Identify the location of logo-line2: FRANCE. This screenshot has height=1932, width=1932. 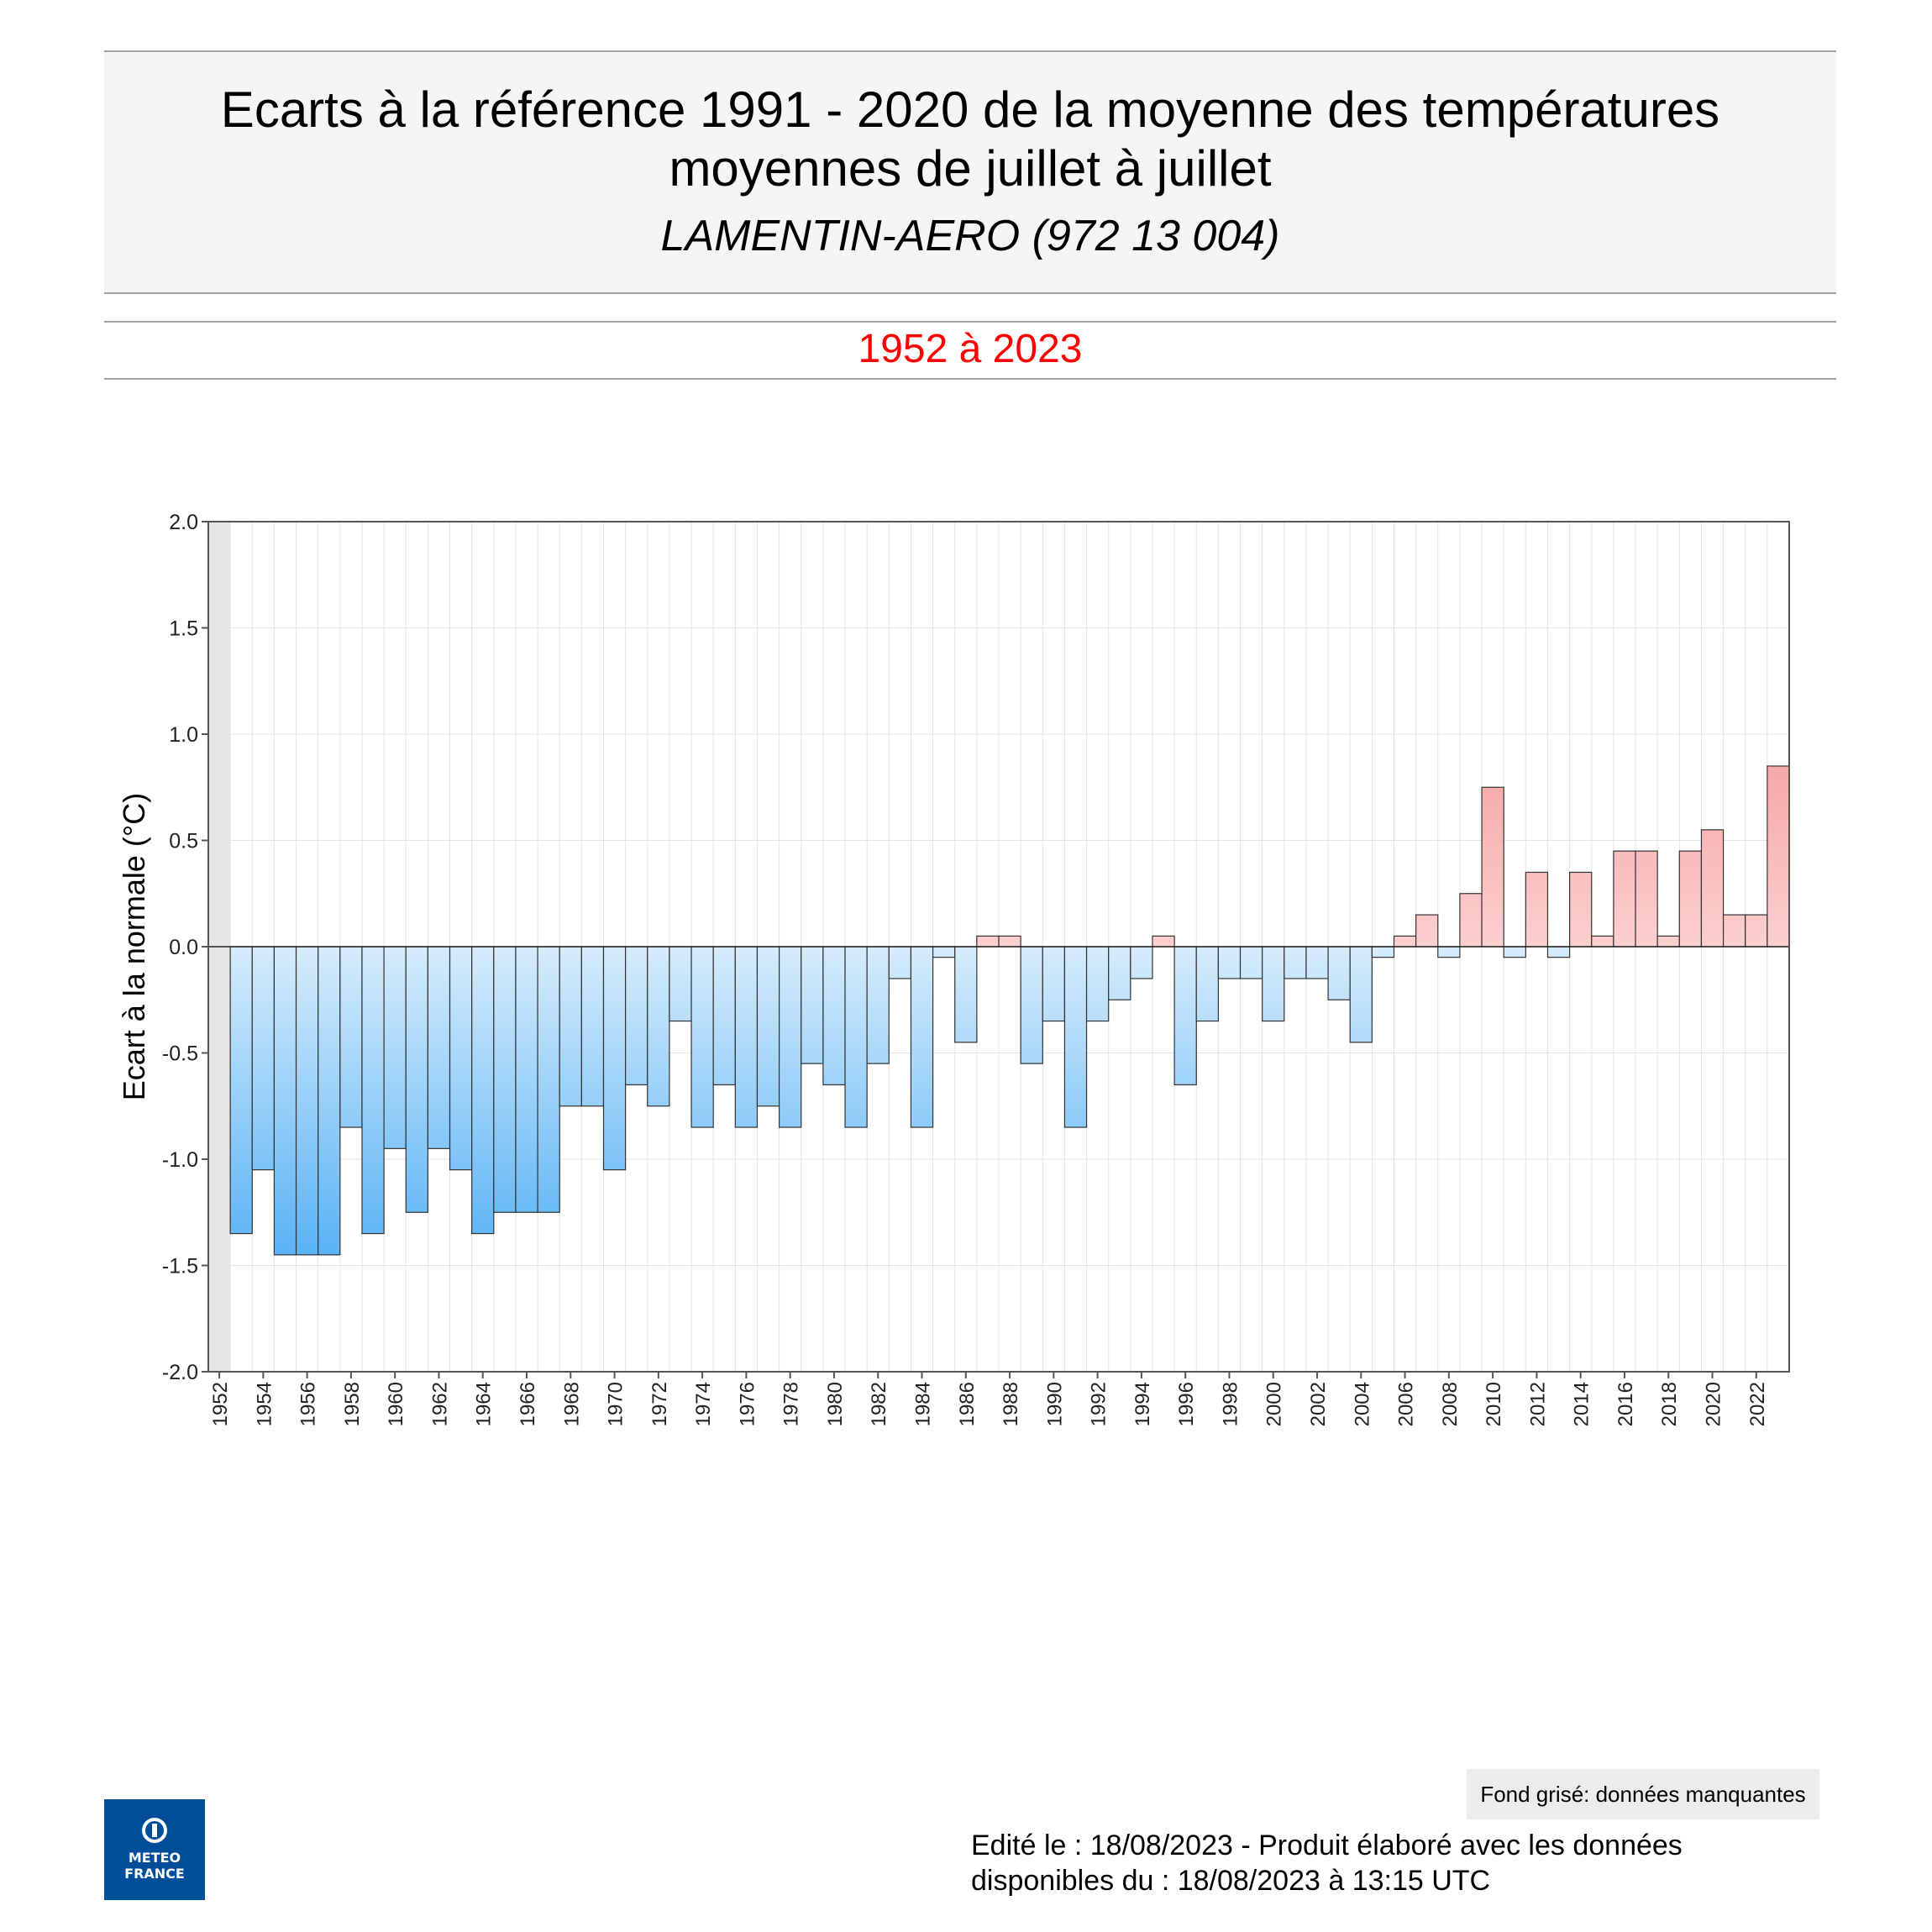
(154, 1874).